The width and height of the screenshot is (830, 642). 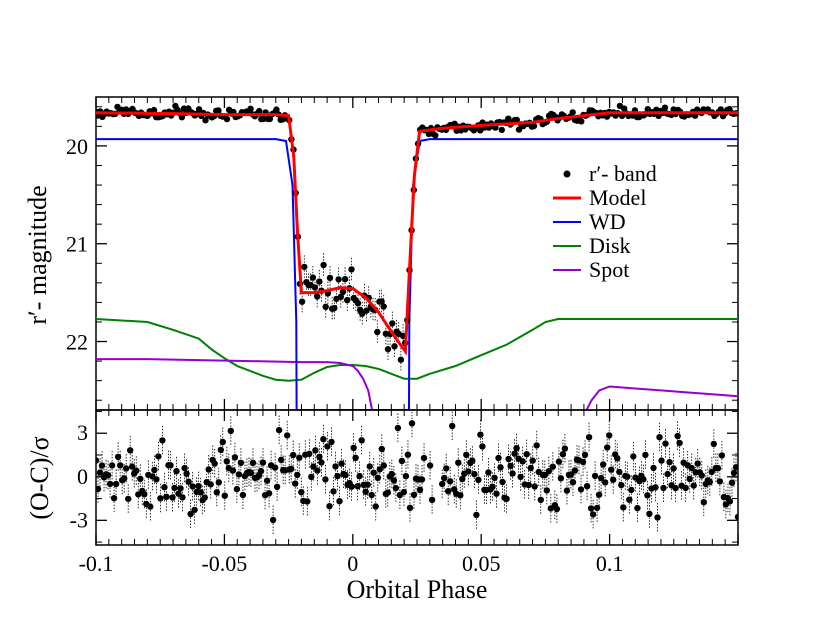 I want to click on series-line-spot, so click(x=661, y=397).